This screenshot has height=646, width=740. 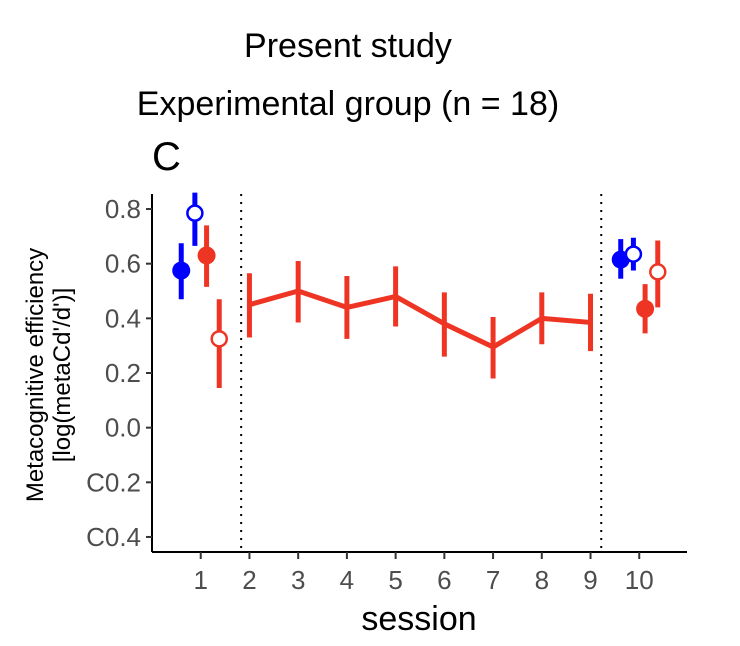 I want to click on x-axis-title: session, so click(x=418, y=619).